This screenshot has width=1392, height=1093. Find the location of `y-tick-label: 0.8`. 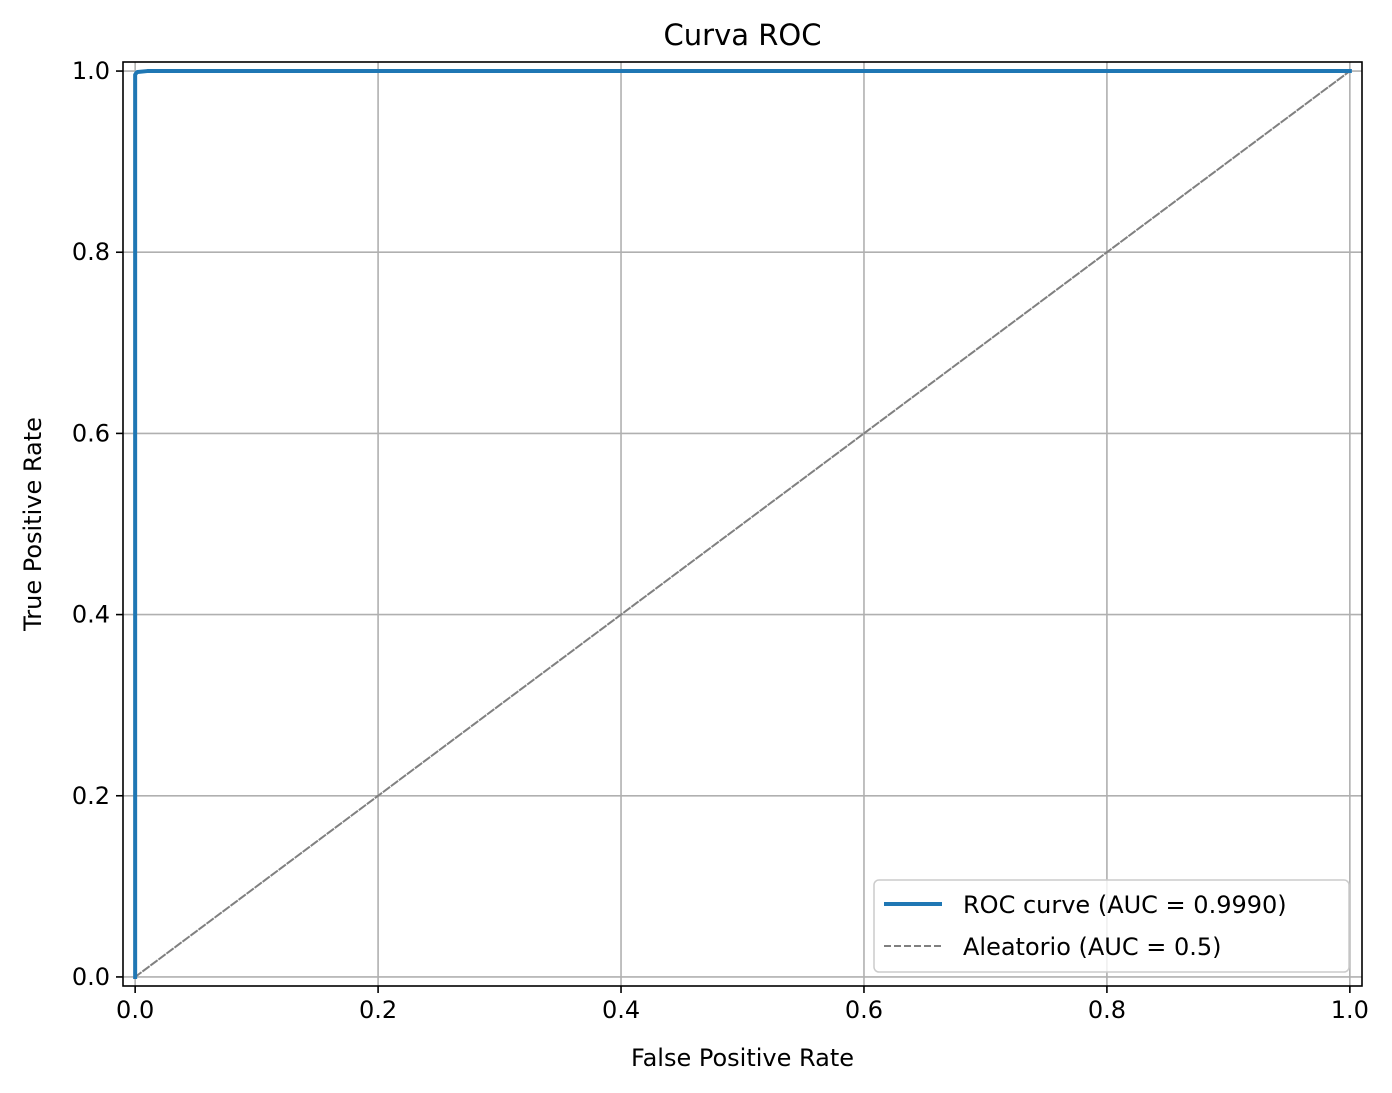

y-tick-label: 0.8 is located at coordinates (91, 252).